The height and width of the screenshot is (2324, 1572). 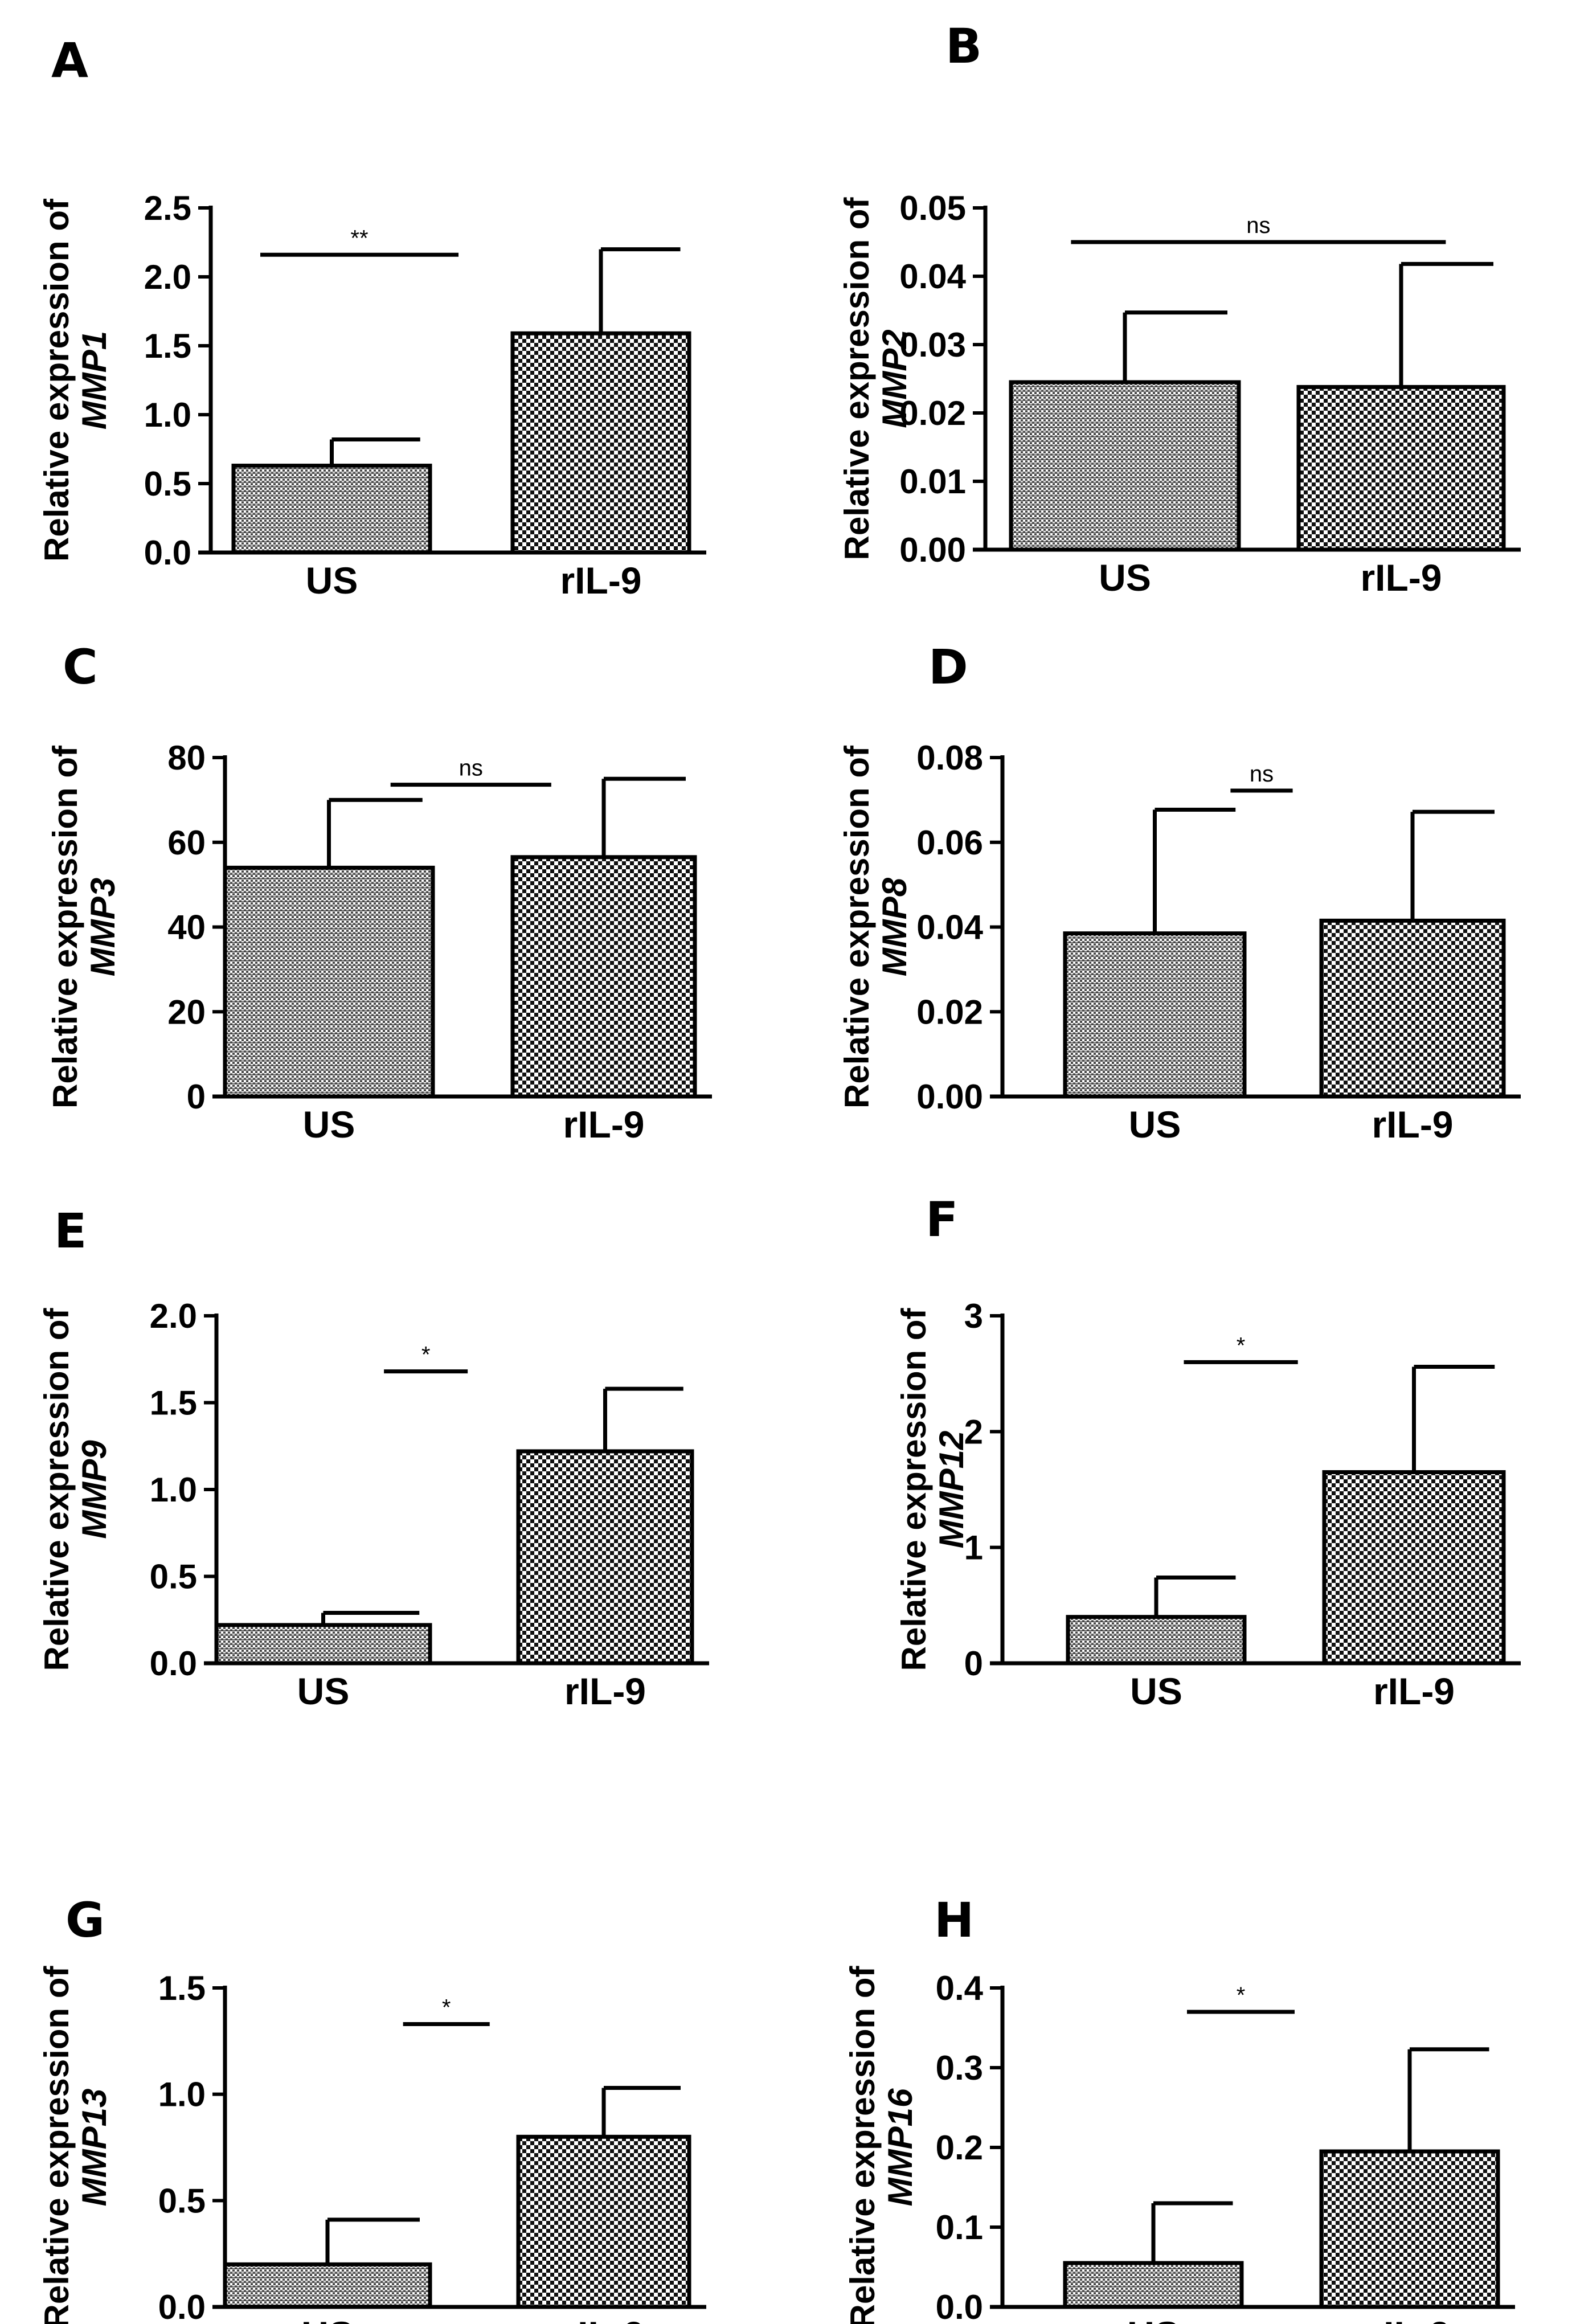 What do you see at coordinates (974, 1316) in the screenshot?
I see `y-tick-label: 3` at bounding box center [974, 1316].